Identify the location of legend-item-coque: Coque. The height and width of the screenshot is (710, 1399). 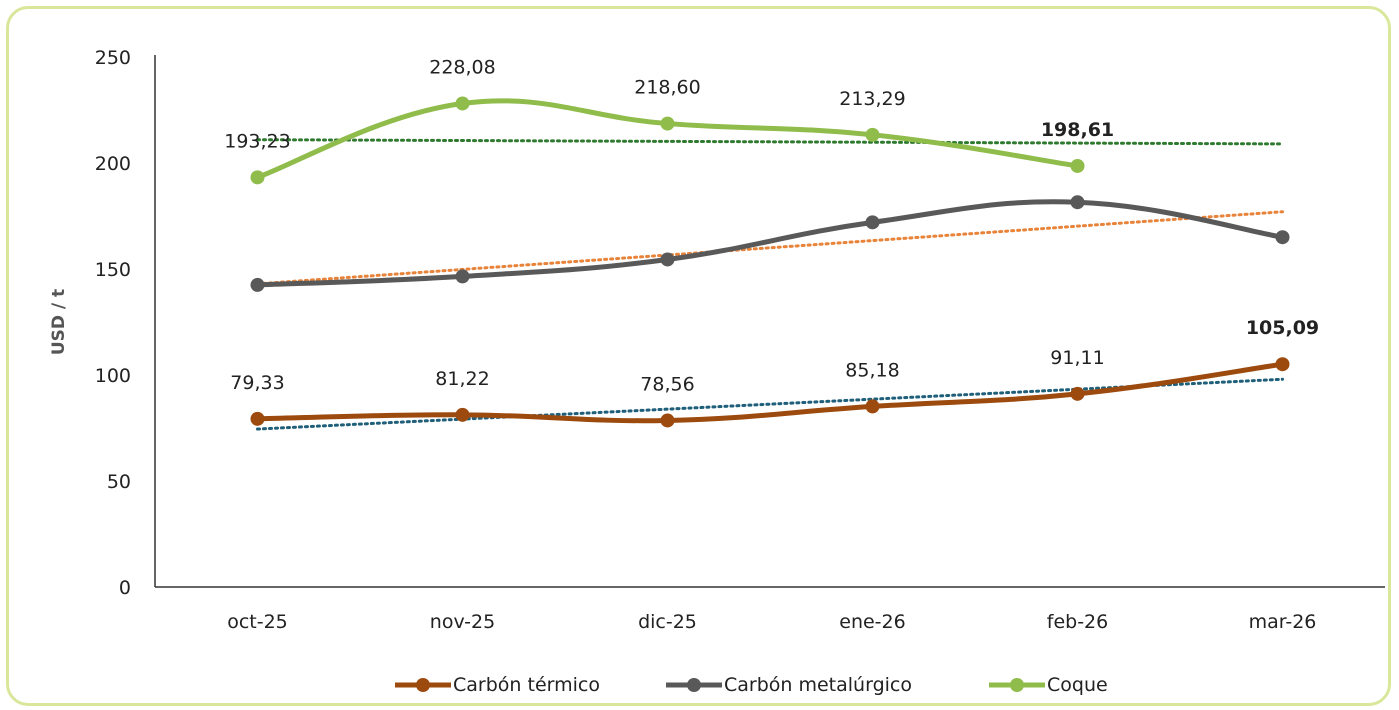
(1048, 685).